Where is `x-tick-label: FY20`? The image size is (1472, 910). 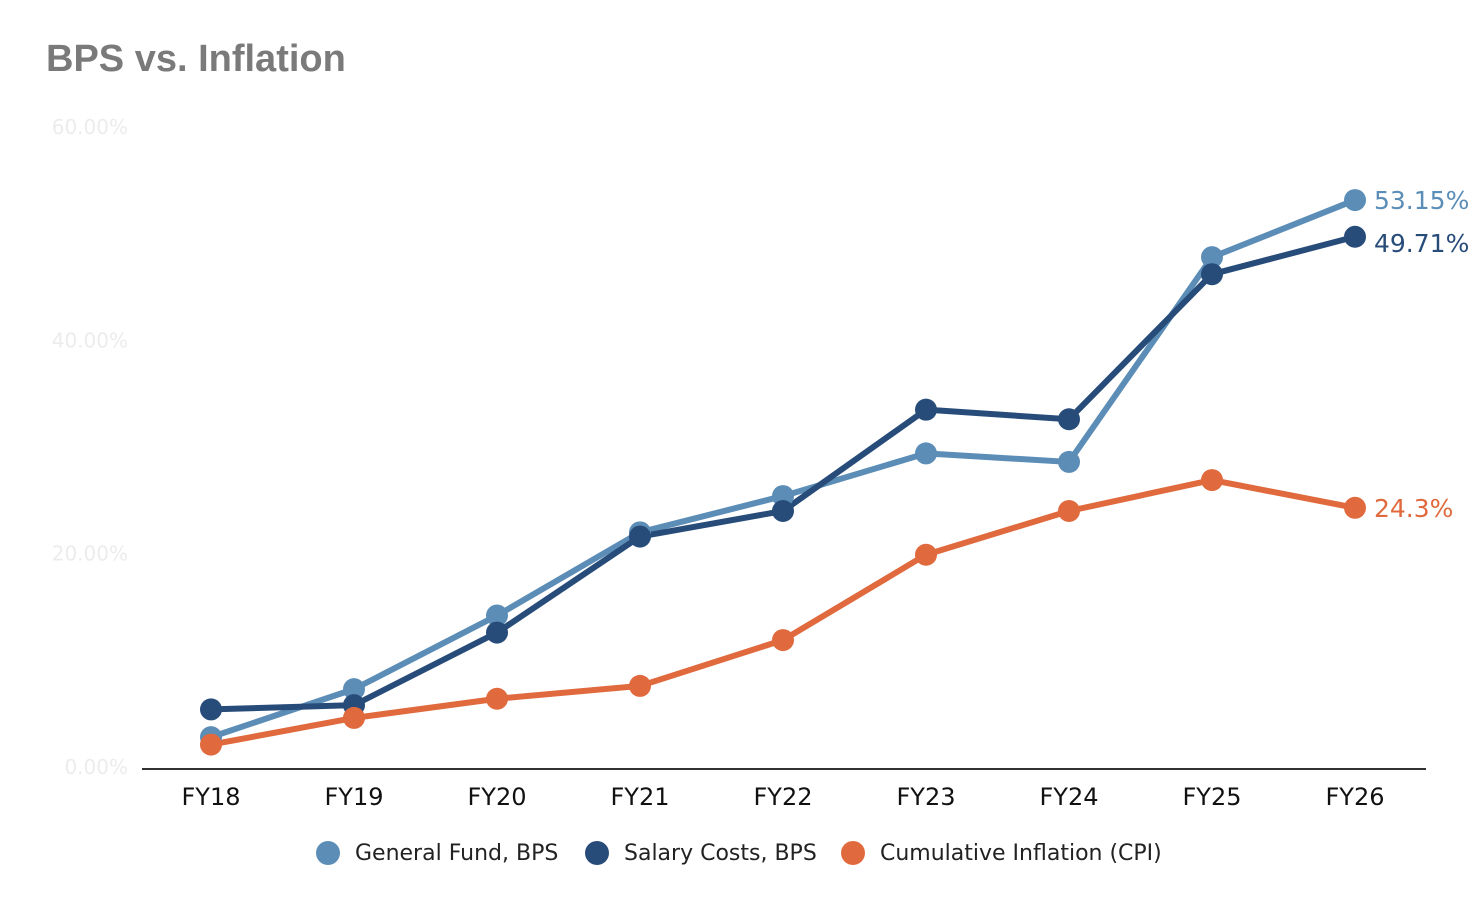
x-tick-label: FY20 is located at coordinates (496, 797).